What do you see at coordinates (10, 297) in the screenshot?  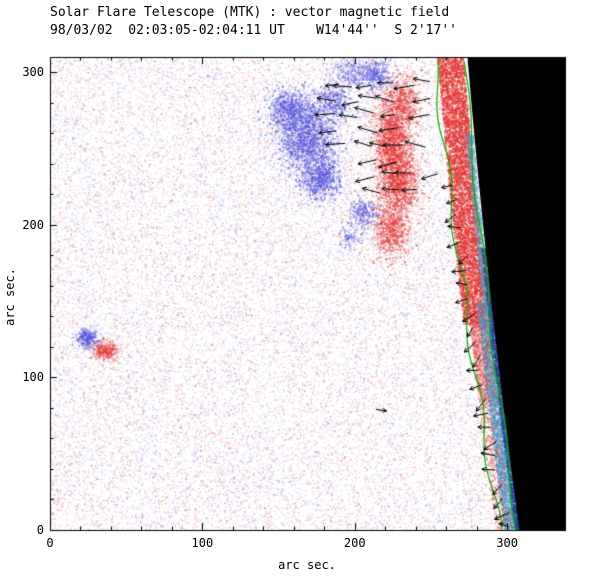 I see `y-axis-label: arc sec.` at bounding box center [10, 297].